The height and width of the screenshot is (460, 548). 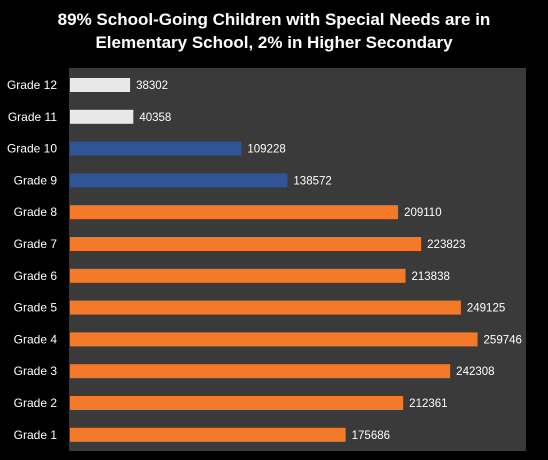 I want to click on category-label: Grade 4, so click(x=36, y=339).